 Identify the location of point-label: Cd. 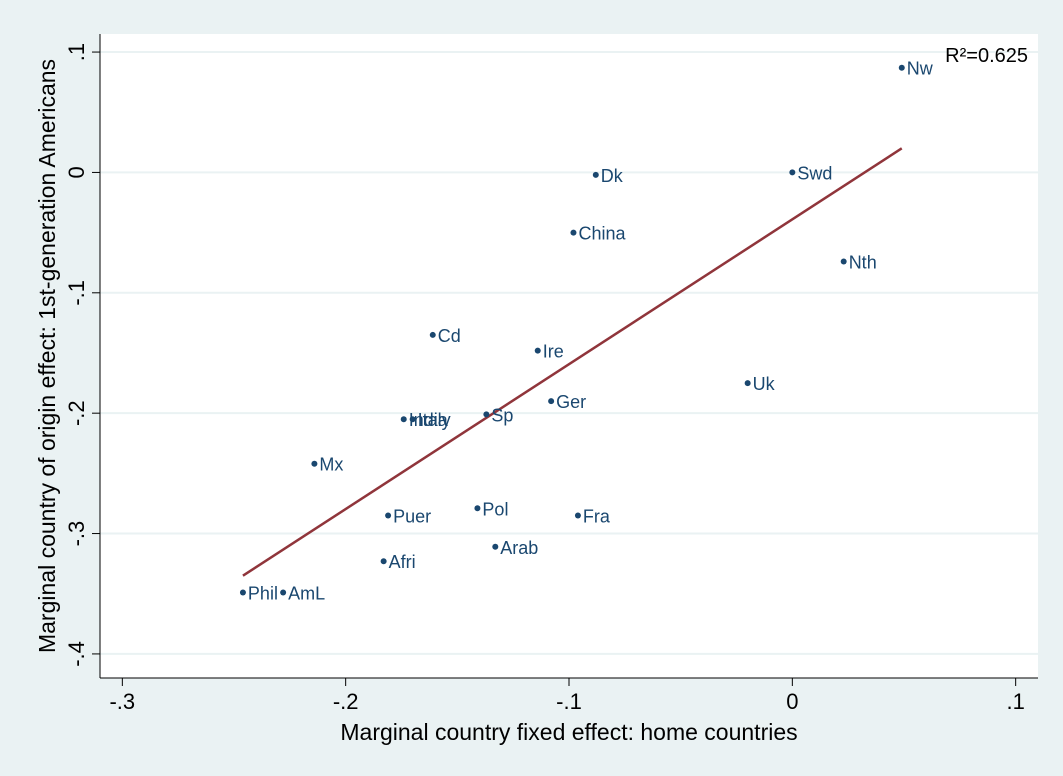
(449, 336).